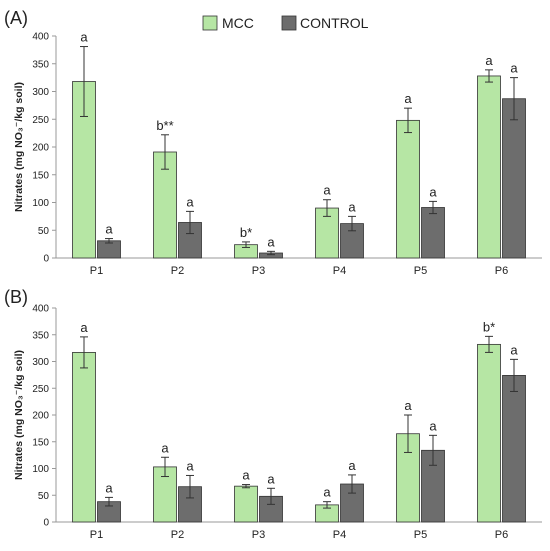 The image size is (550, 551). I want to click on y-axis-label-a: Nitrates (mg NO₃⁻/kg soil), so click(19, 147).